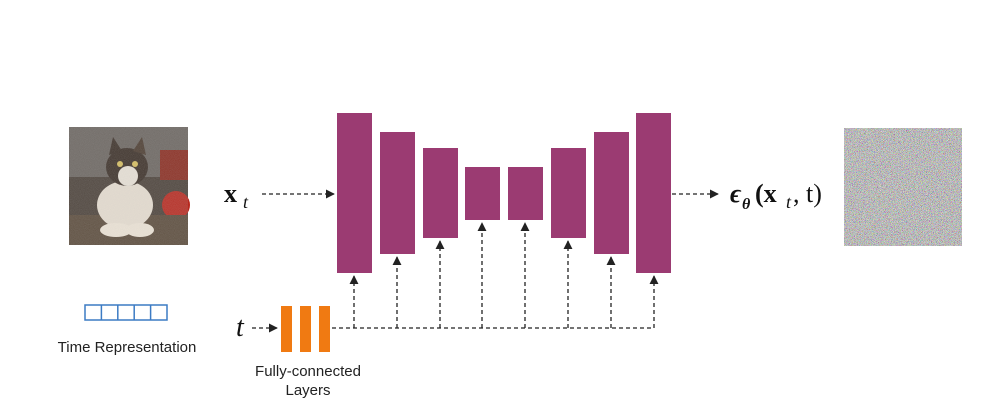 The image size is (1004, 414). What do you see at coordinates (736, 193) in the screenshot?
I see `output-label-epsilon: ϵ` at bounding box center [736, 193].